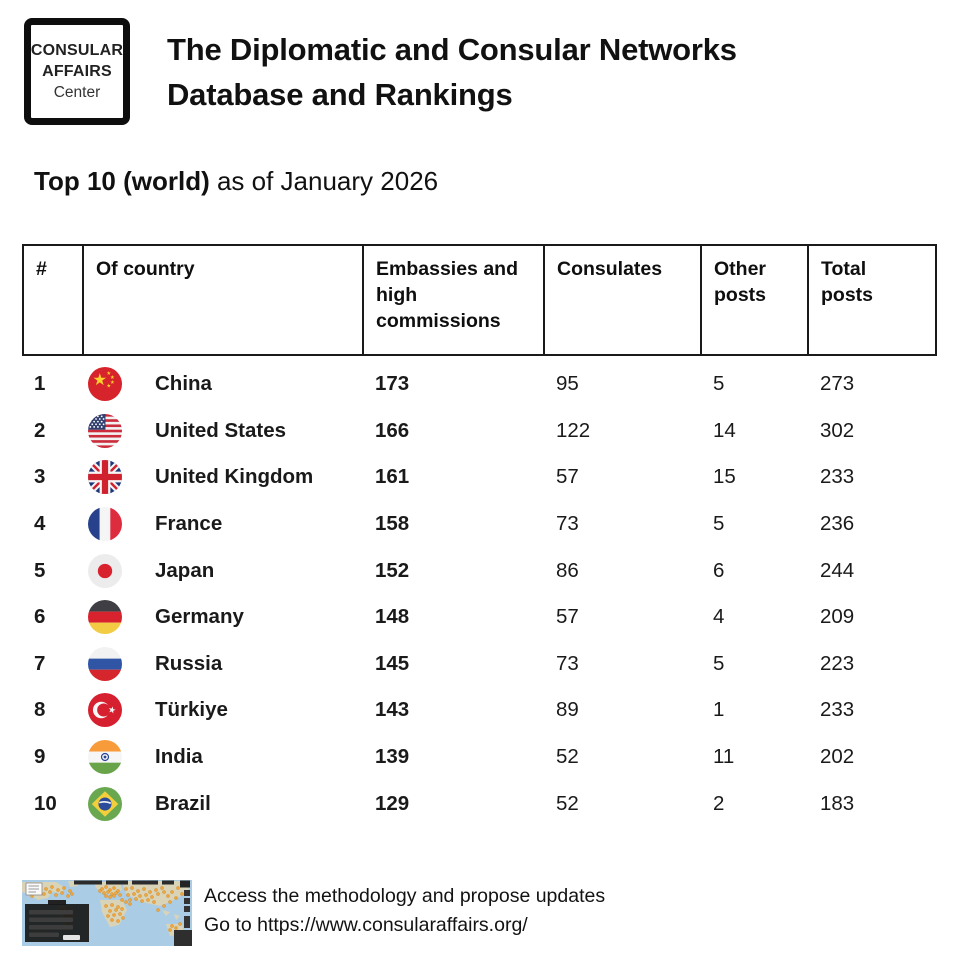 The height and width of the screenshot is (960, 960). Describe the element at coordinates (837, 384) in the screenshot. I see `total-posts-cell: 273` at that location.